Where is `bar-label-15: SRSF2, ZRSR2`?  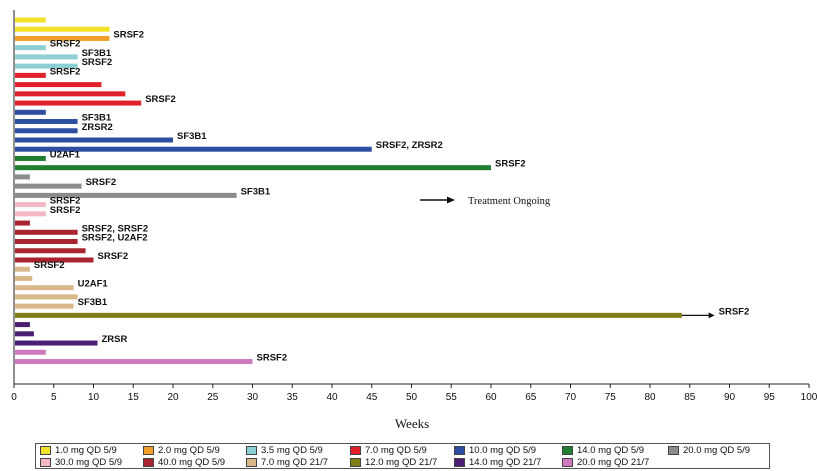 bar-label-15: SRSF2, ZRSR2 is located at coordinates (409, 145).